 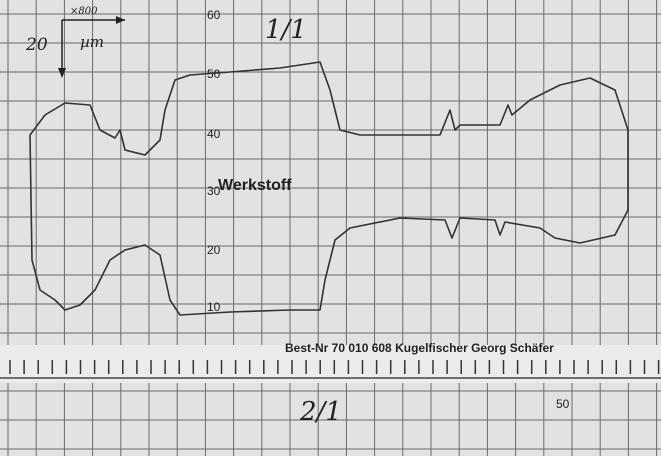 What do you see at coordinates (36, 45) in the screenshot?
I see `scale-value: 20` at bounding box center [36, 45].